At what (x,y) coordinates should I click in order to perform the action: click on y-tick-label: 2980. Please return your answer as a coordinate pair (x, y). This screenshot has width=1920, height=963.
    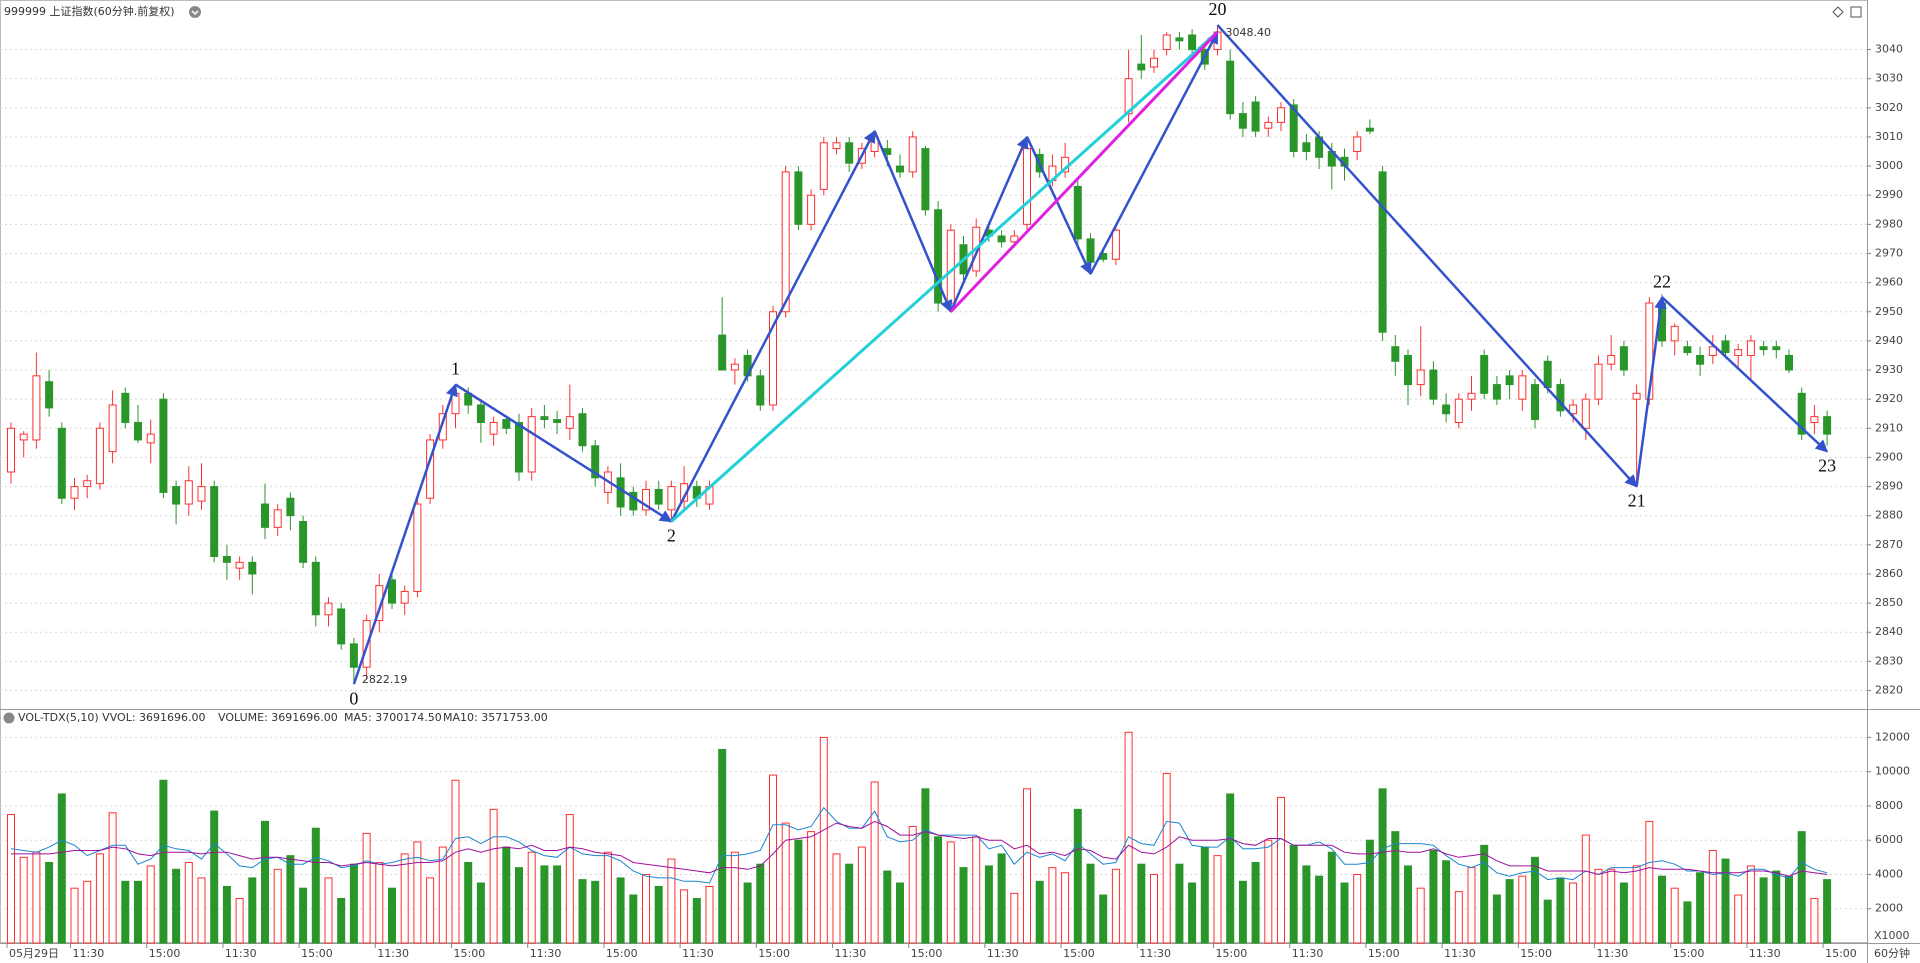
    Looking at the image, I should click on (1889, 223).